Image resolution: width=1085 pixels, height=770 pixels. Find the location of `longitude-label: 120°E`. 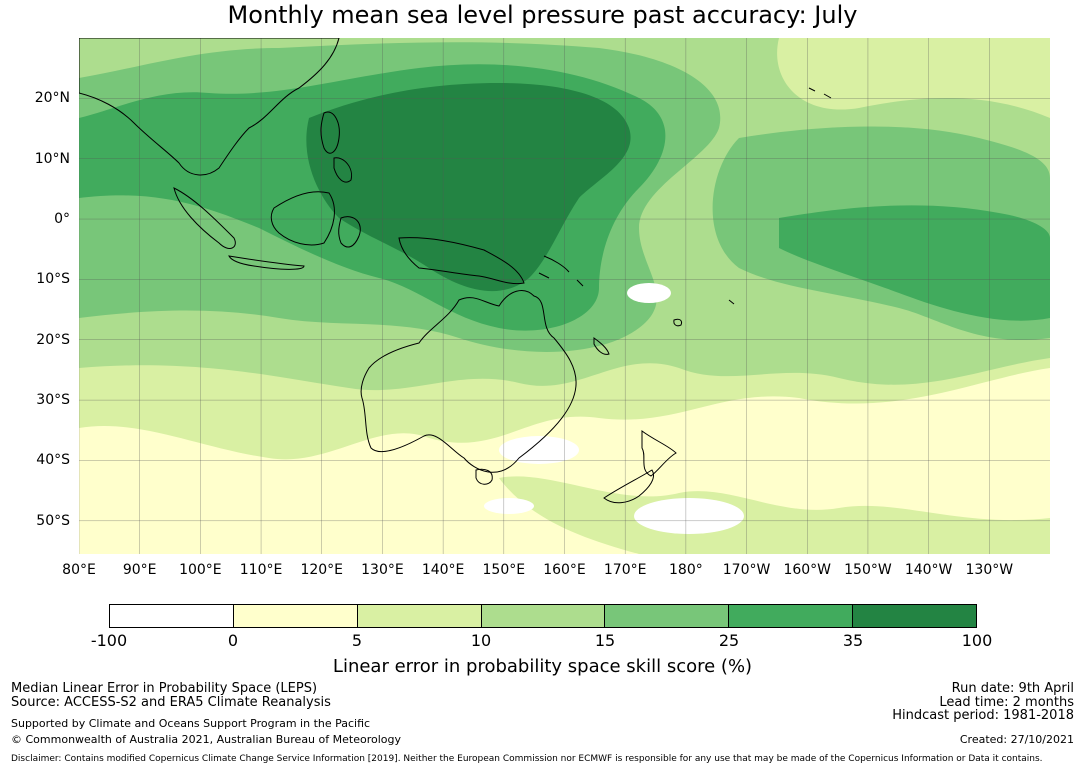

longitude-label: 120°E is located at coordinates (322, 570).